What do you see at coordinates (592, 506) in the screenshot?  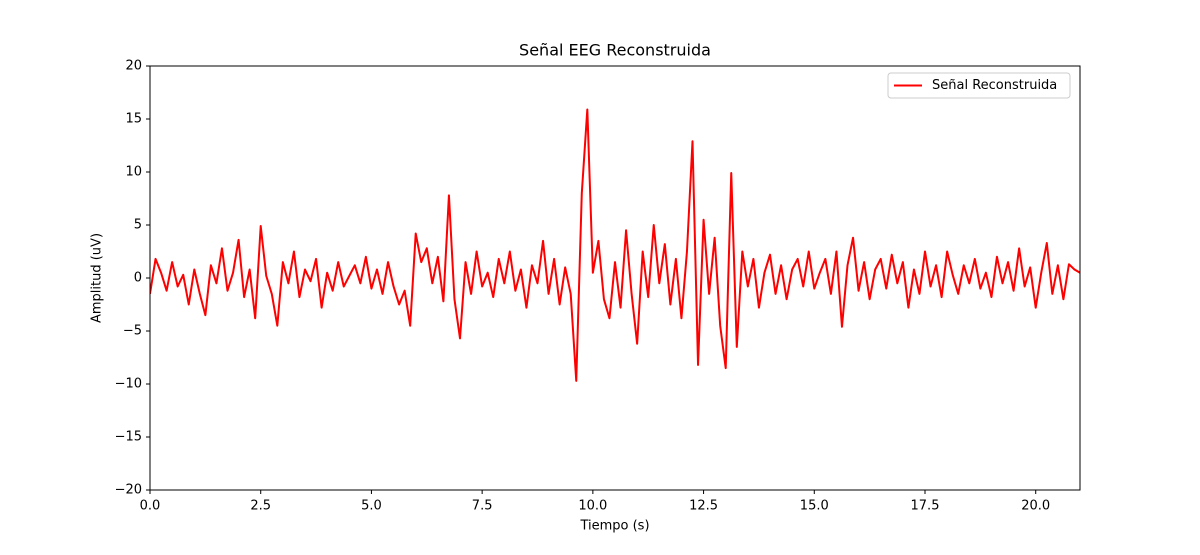 I see `x-tick-label: 10.0` at bounding box center [592, 506].